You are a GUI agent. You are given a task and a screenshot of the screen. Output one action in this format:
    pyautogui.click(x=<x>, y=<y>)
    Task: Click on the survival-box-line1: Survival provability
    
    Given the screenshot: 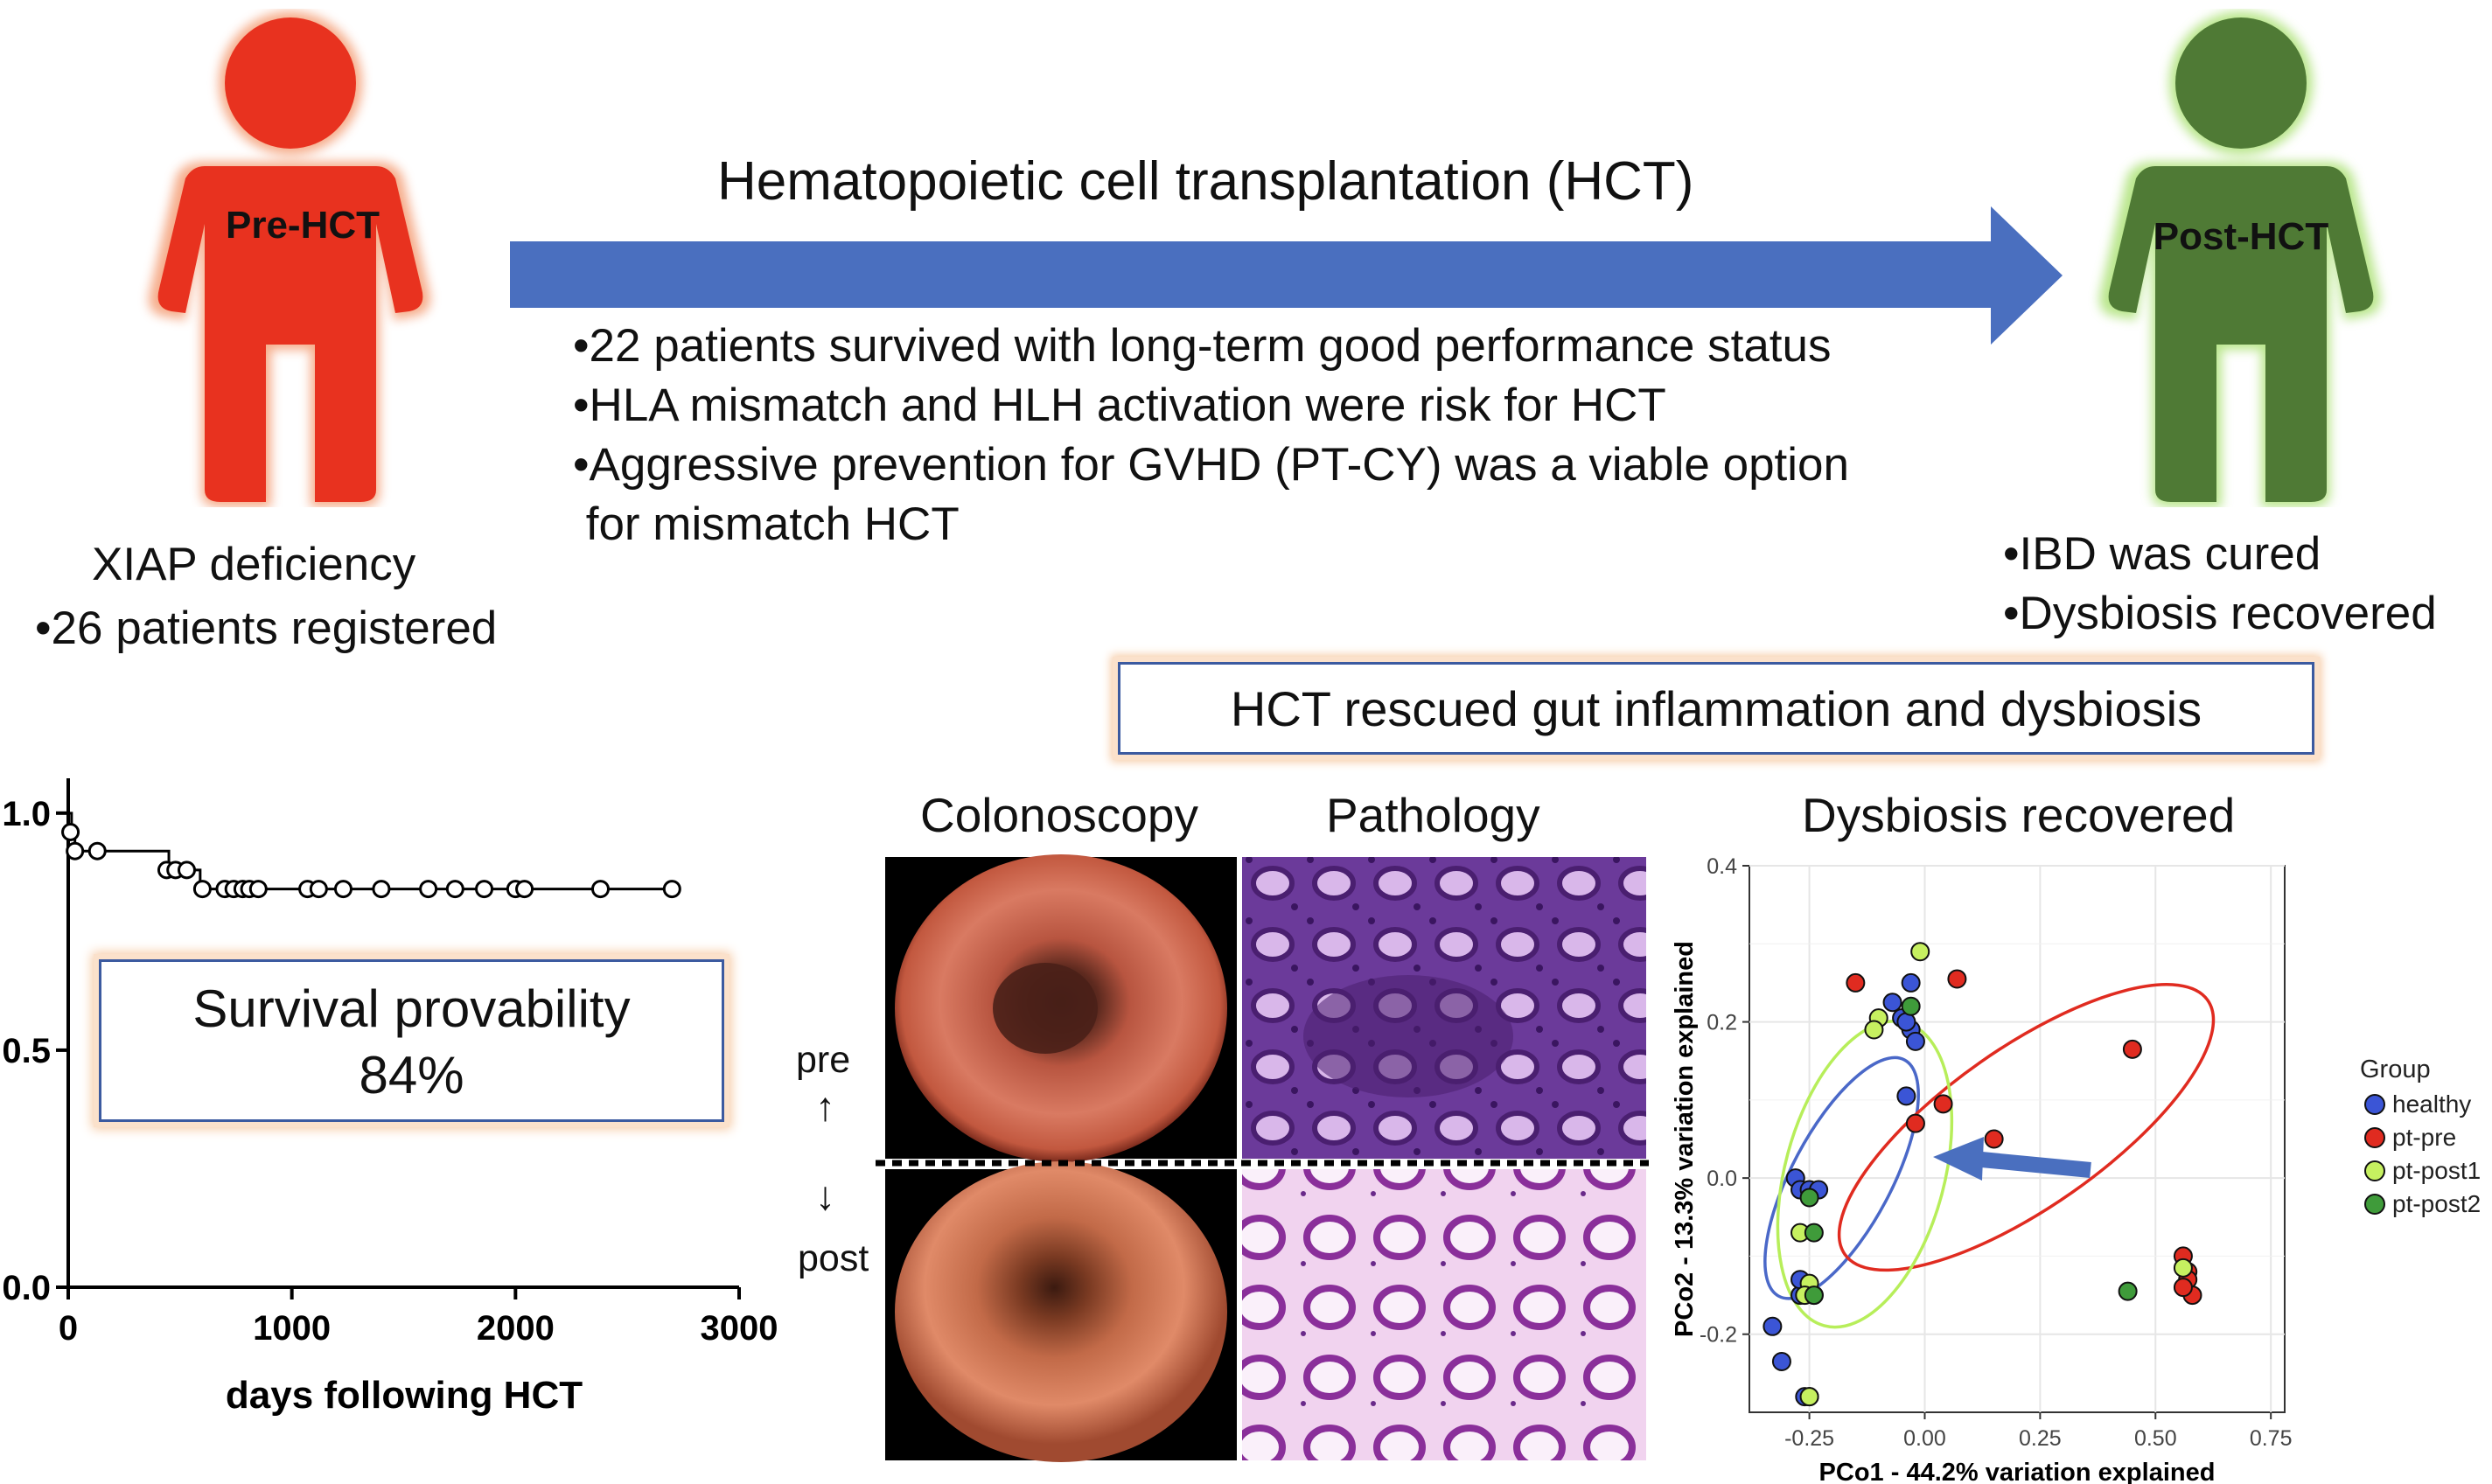 What is the action you would take?
    pyautogui.click(x=412, y=1008)
    